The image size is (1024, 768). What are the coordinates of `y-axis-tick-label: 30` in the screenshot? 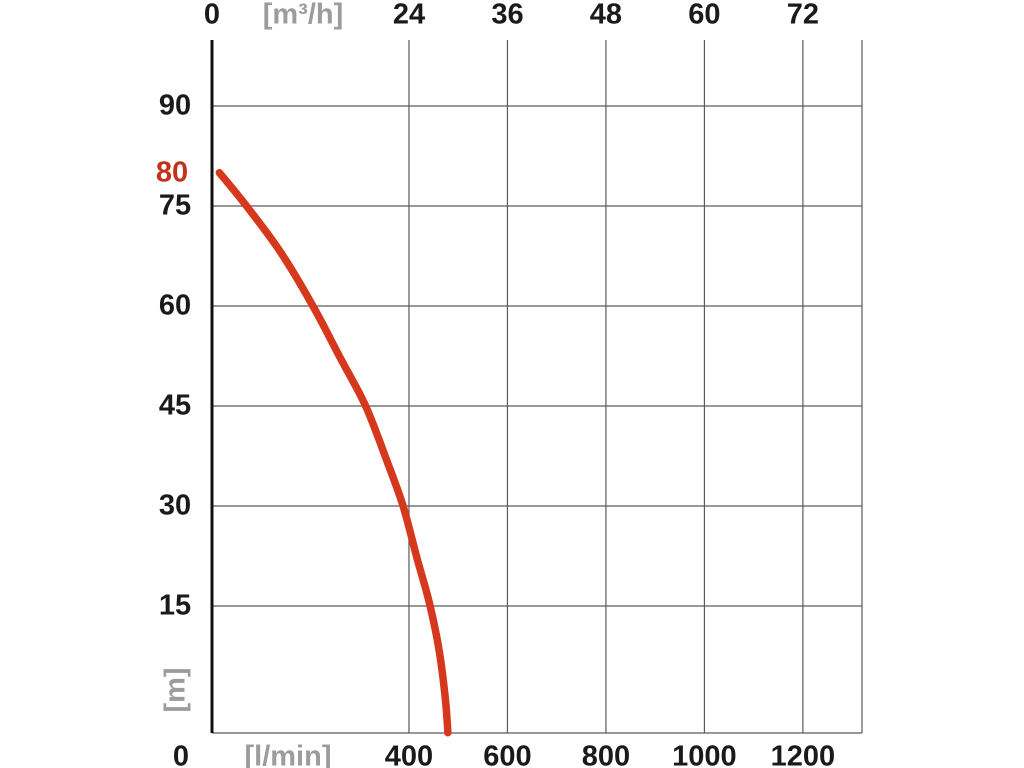 It's located at (175, 505).